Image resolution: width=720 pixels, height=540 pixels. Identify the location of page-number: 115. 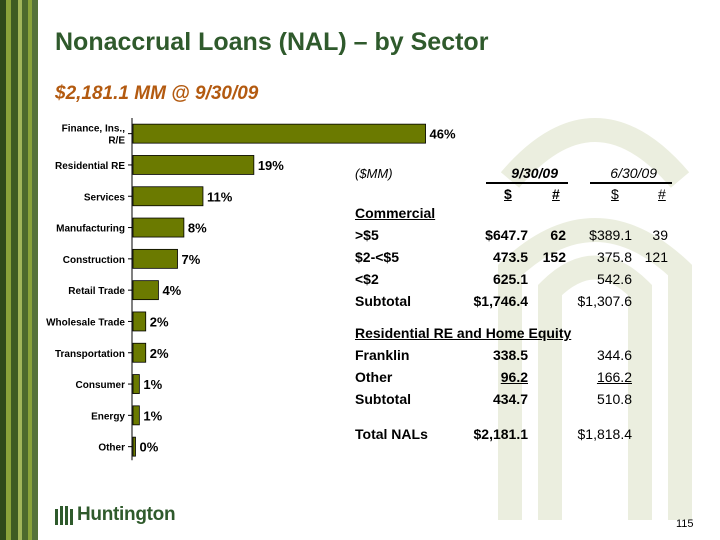
(685, 524).